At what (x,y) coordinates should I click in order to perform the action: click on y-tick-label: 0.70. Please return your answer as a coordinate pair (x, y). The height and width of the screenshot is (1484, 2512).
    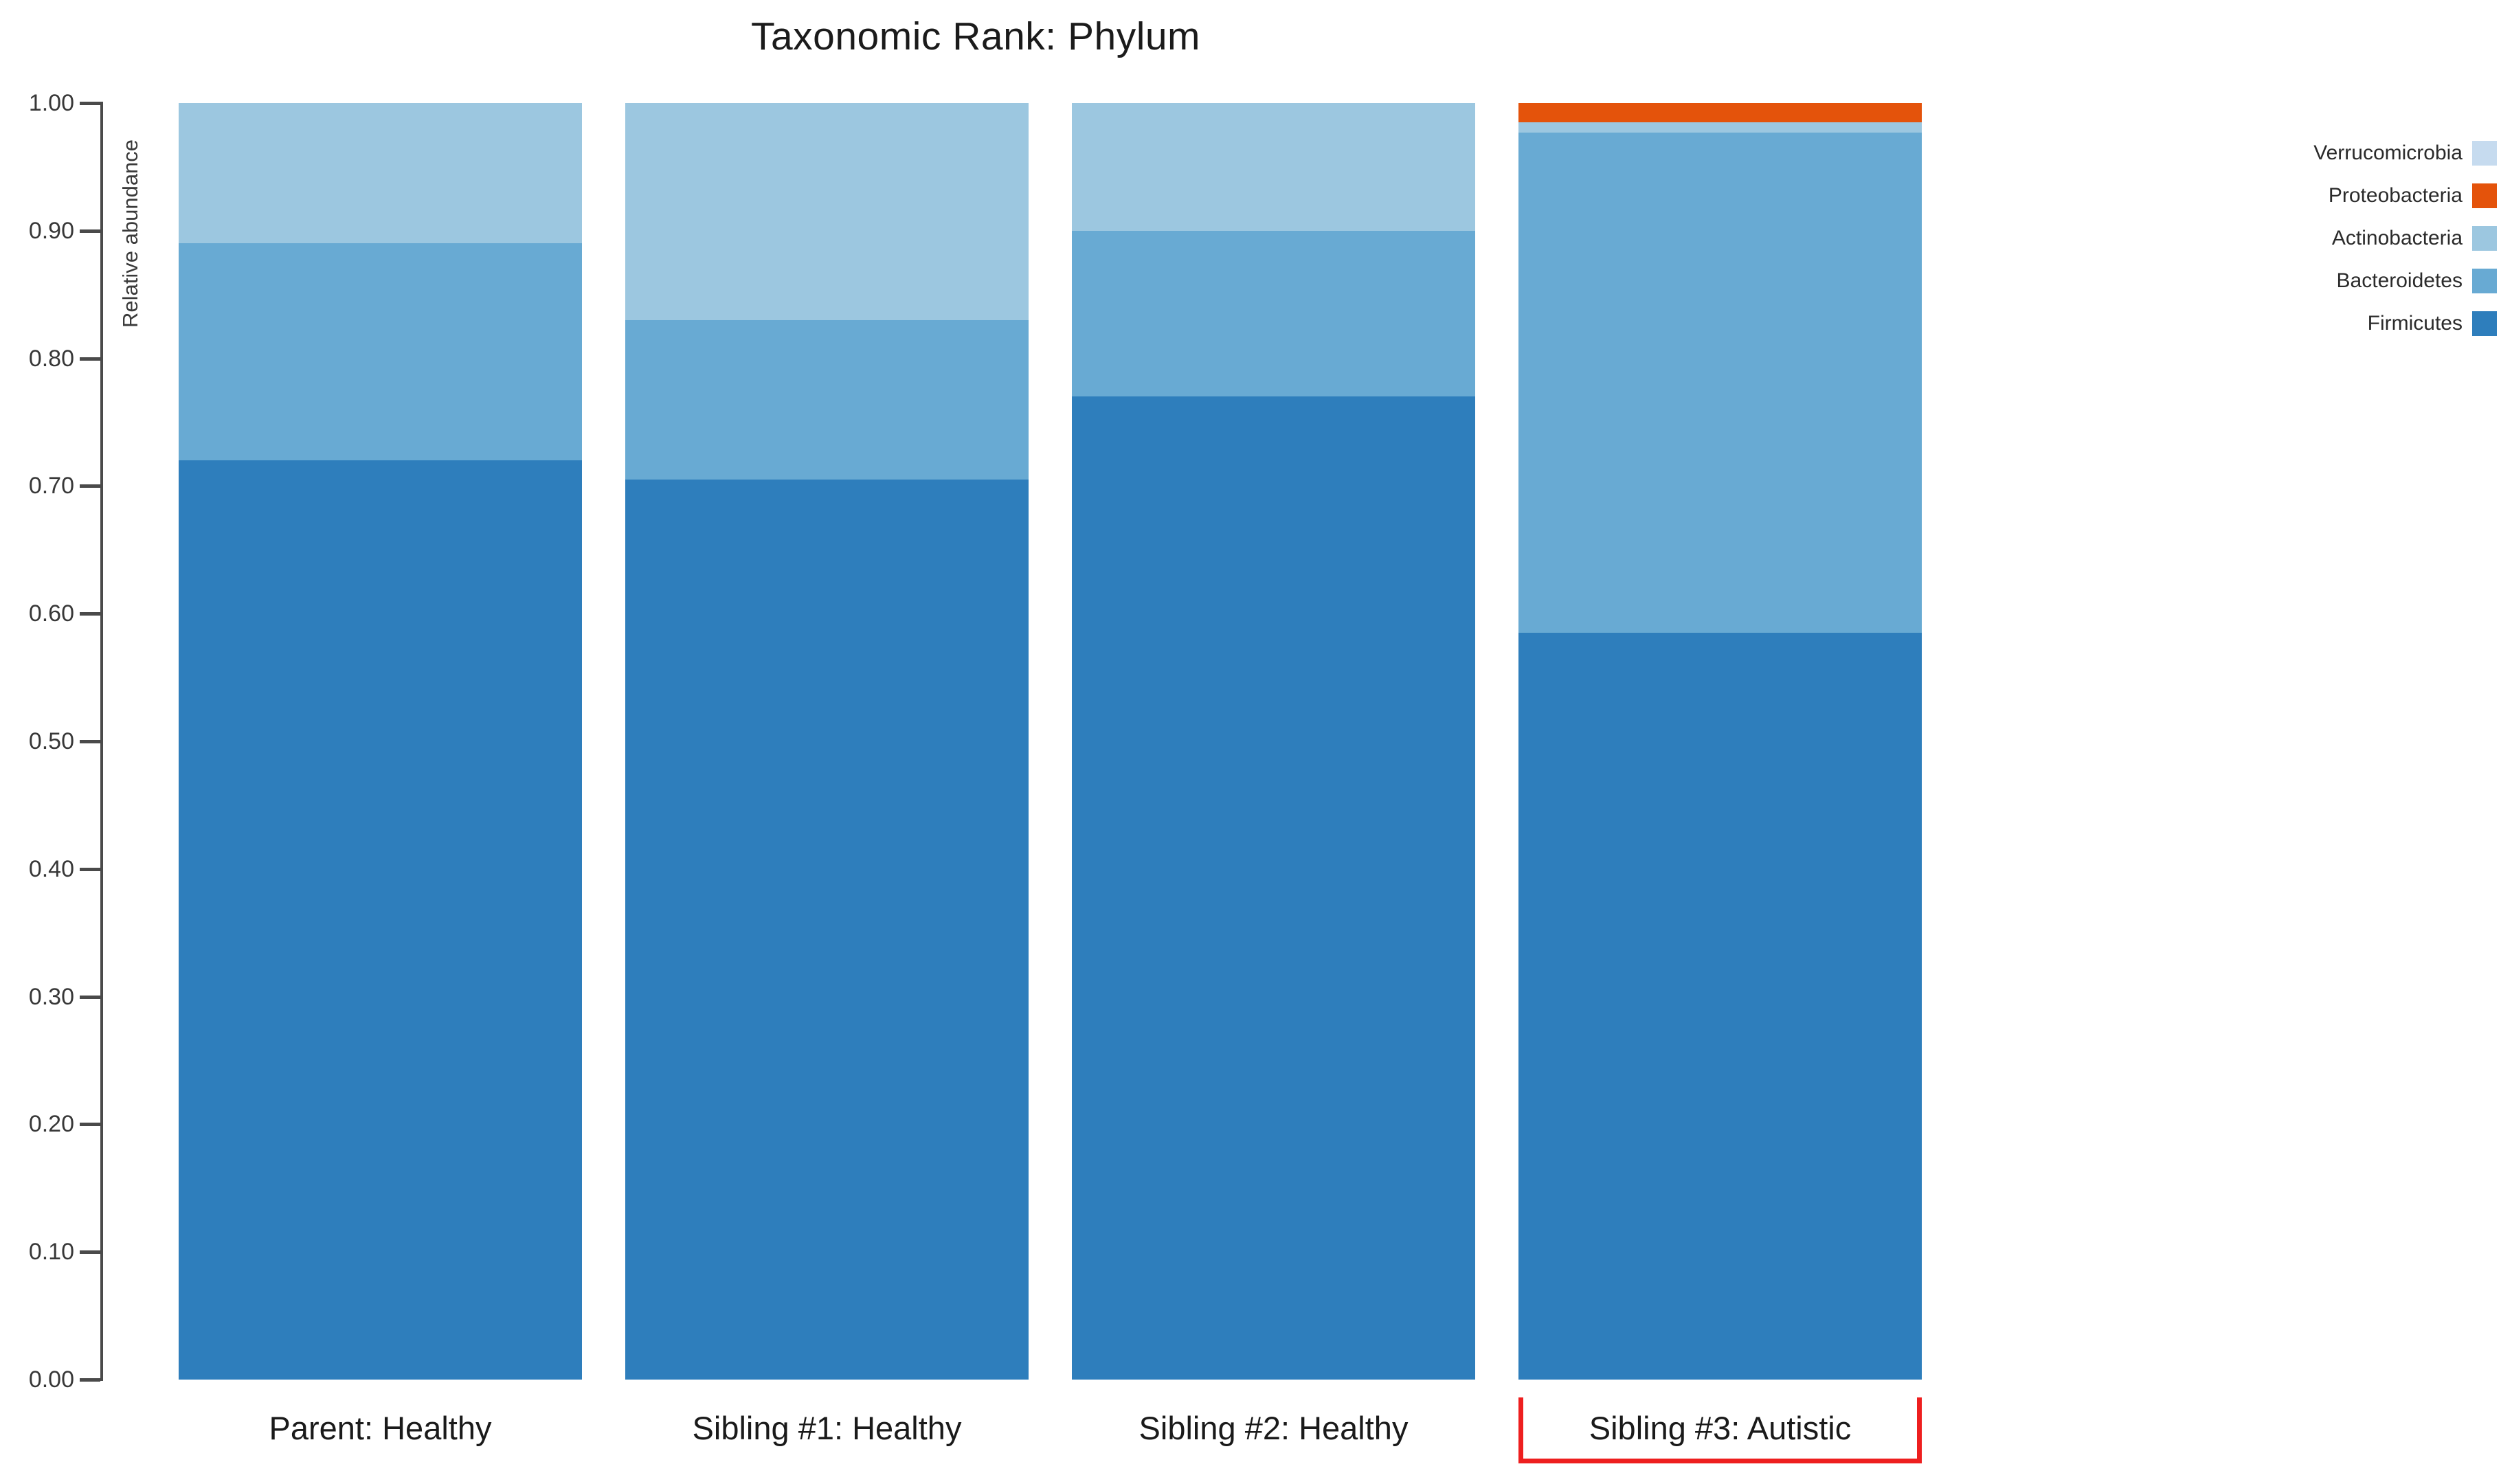
    Looking at the image, I should click on (51, 486).